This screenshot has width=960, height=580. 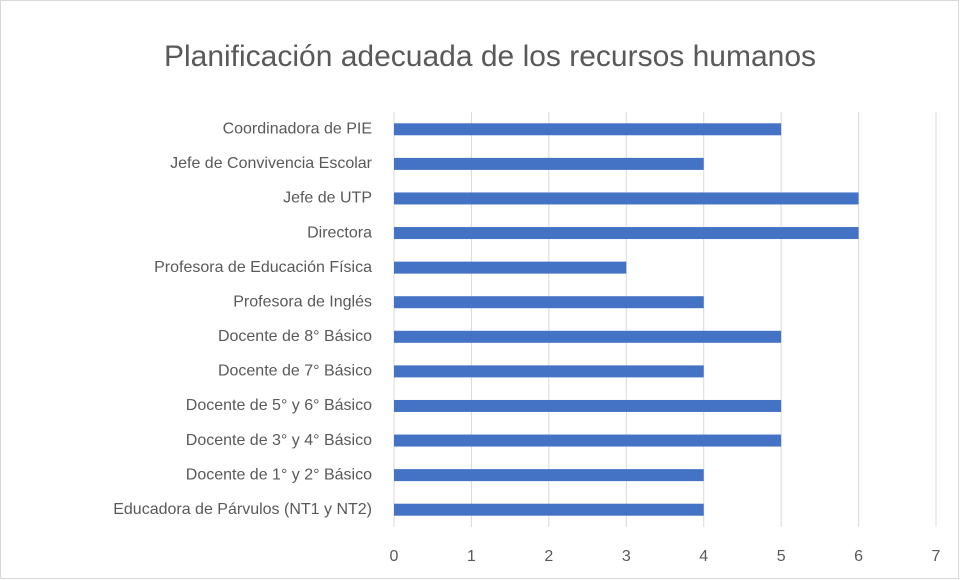 I want to click on y-tick-label: Docente de 8° Básico, so click(x=295, y=336).